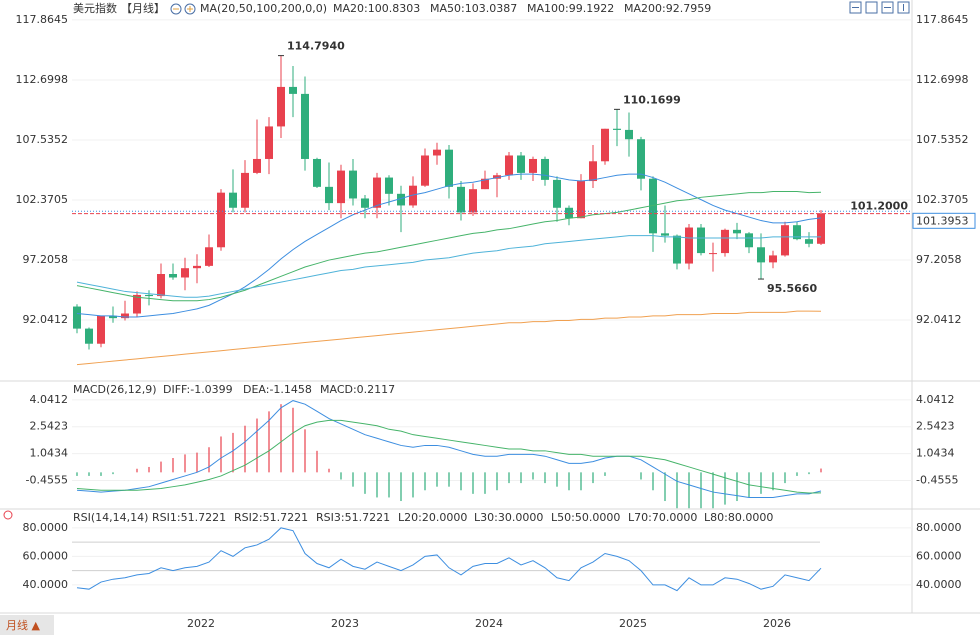  Describe the element at coordinates (46, 584) in the screenshot. I see `y-tick-label: 40.0000` at that location.